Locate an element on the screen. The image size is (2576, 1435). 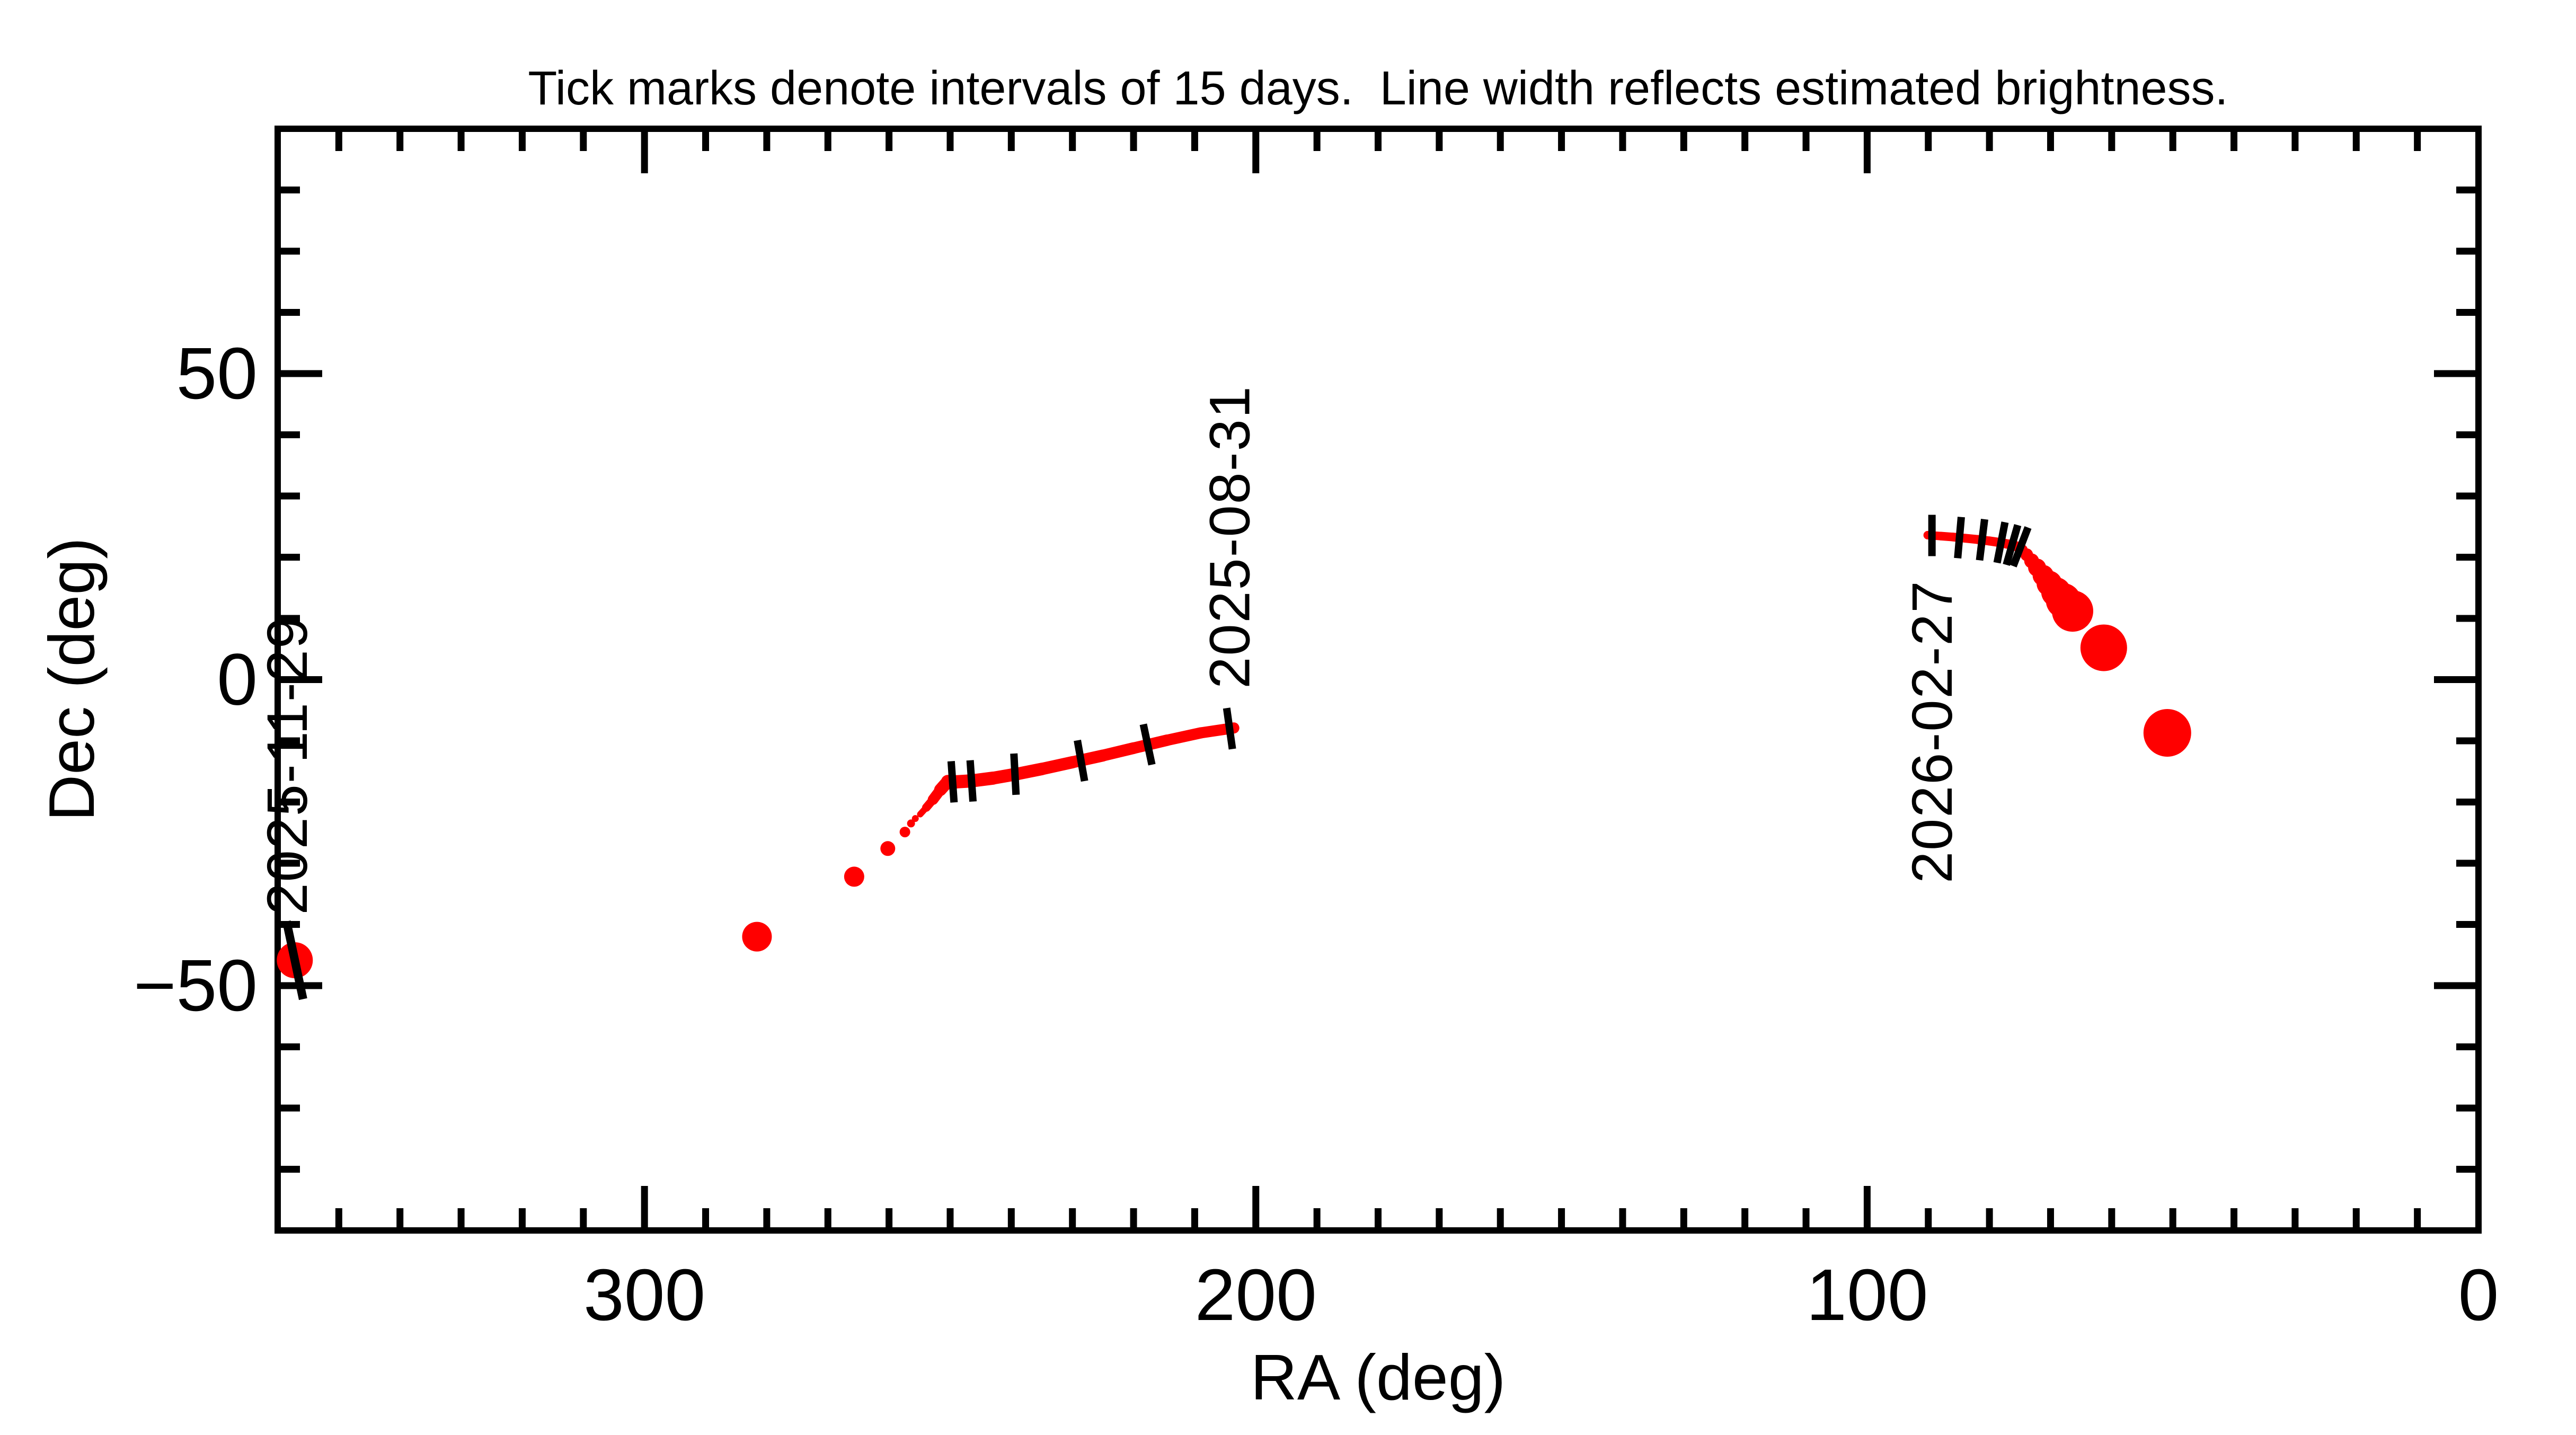
y-tick-label: 50 is located at coordinates (217, 373).